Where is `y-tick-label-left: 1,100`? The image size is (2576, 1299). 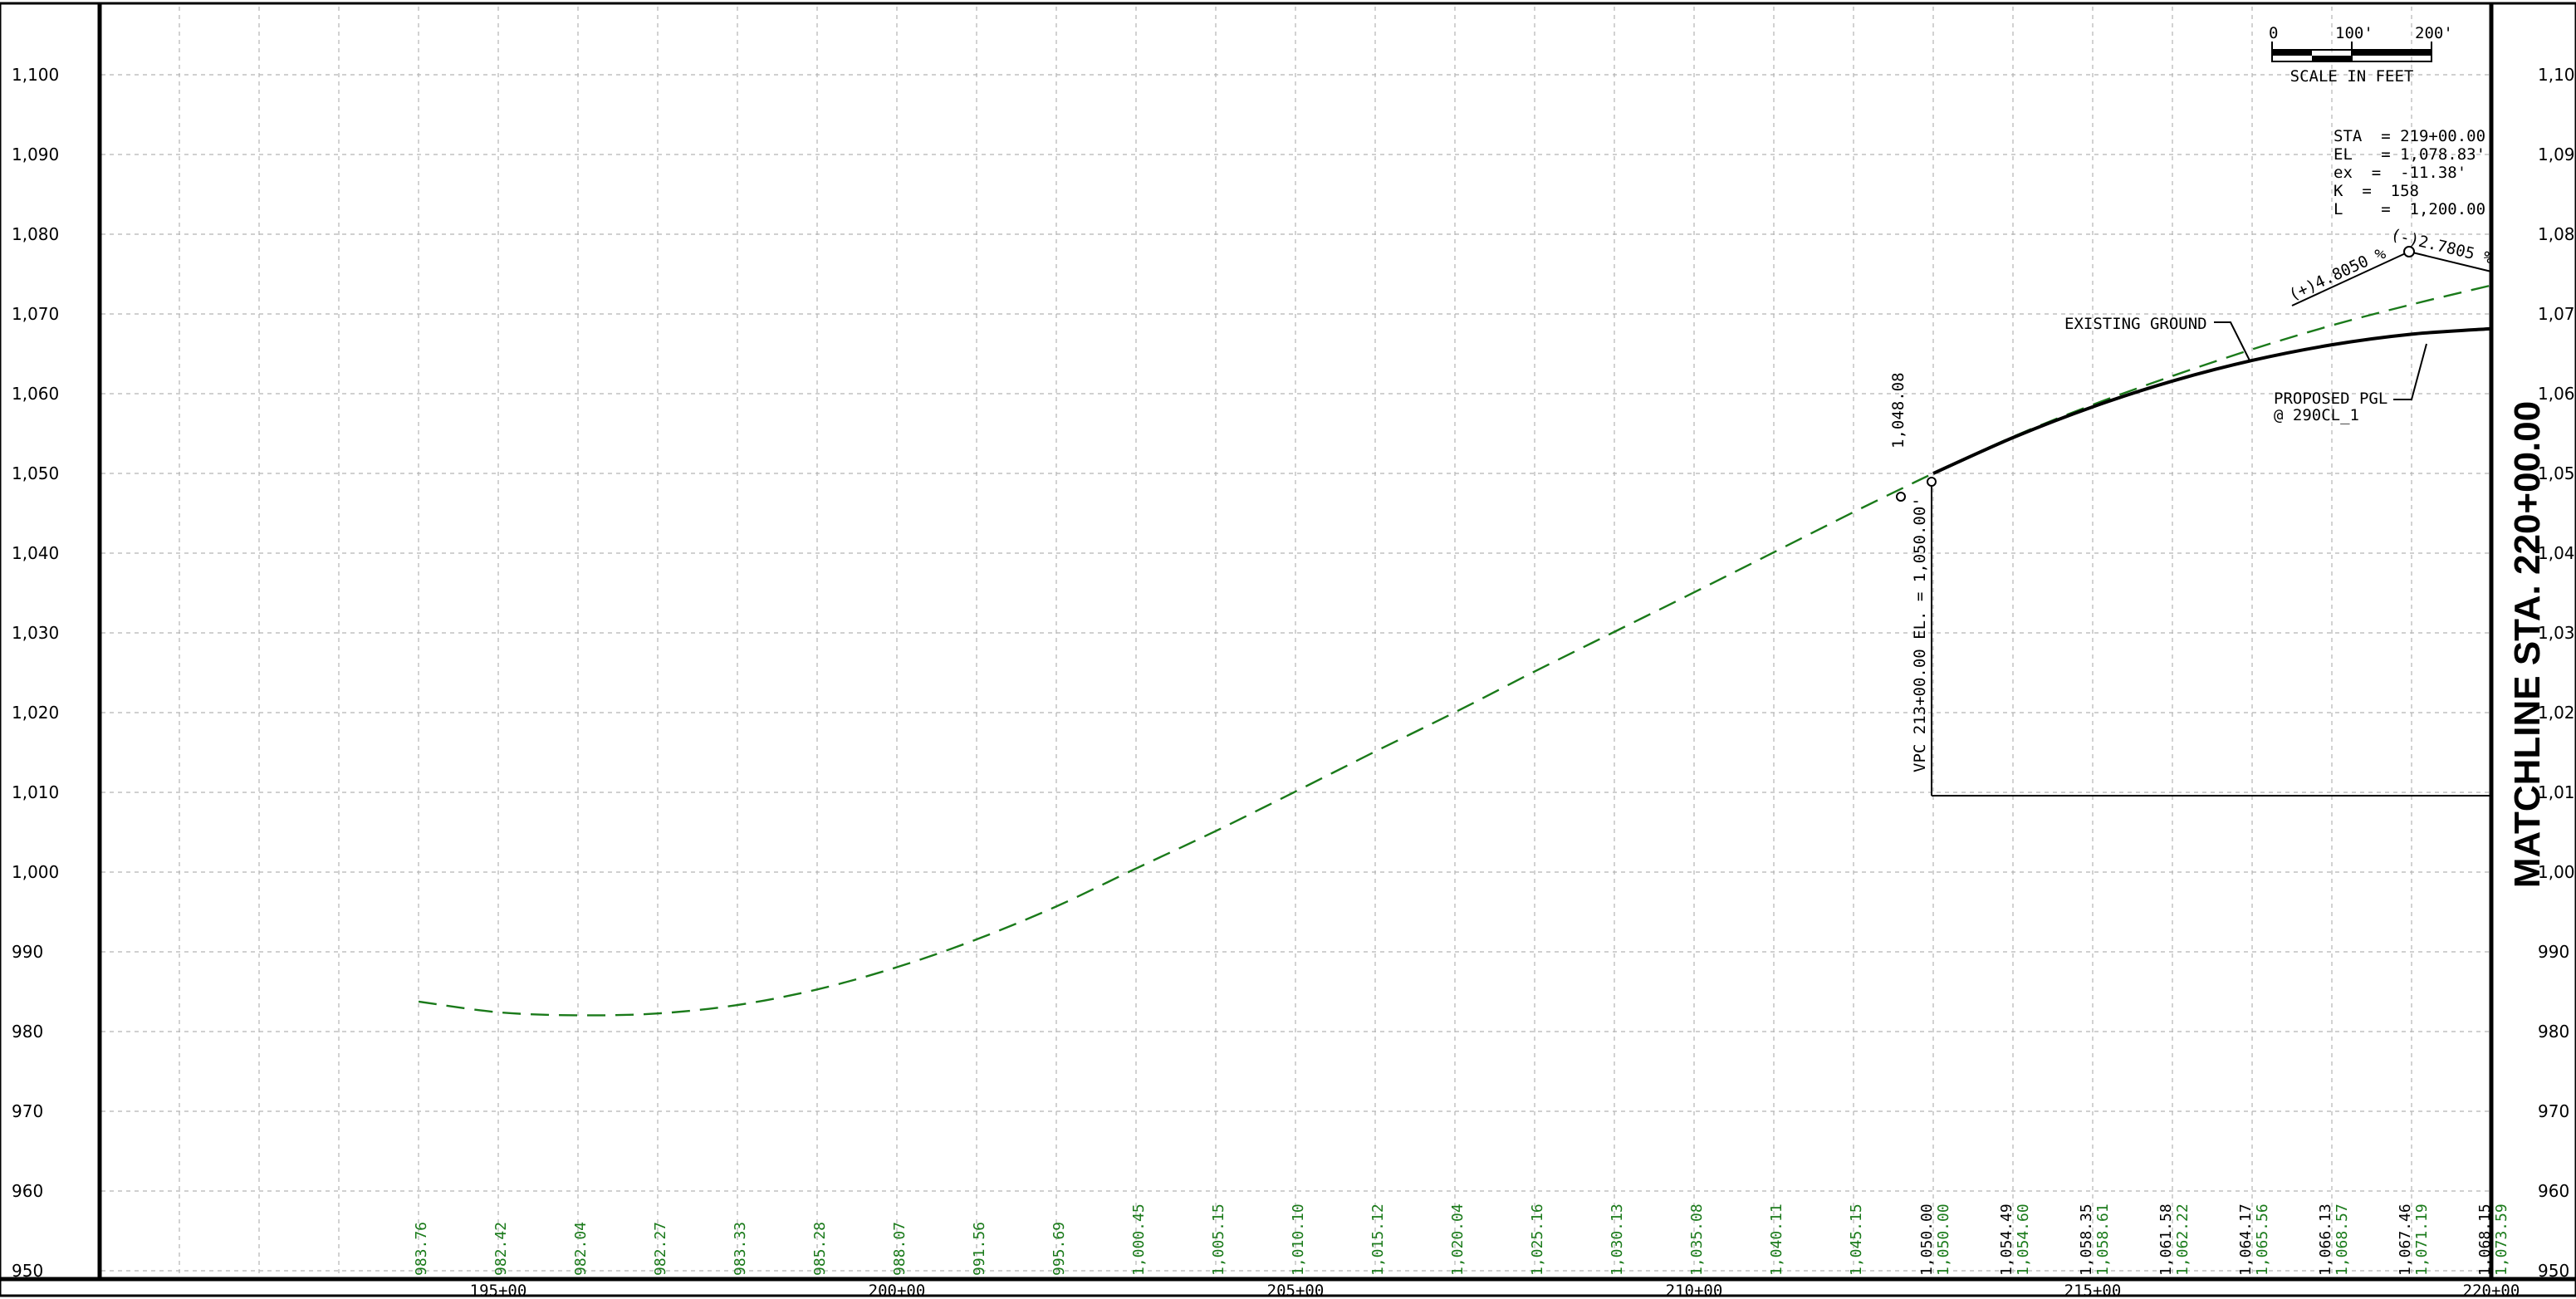 y-tick-label-left: 1,100 is located at coordinates (35, 75).